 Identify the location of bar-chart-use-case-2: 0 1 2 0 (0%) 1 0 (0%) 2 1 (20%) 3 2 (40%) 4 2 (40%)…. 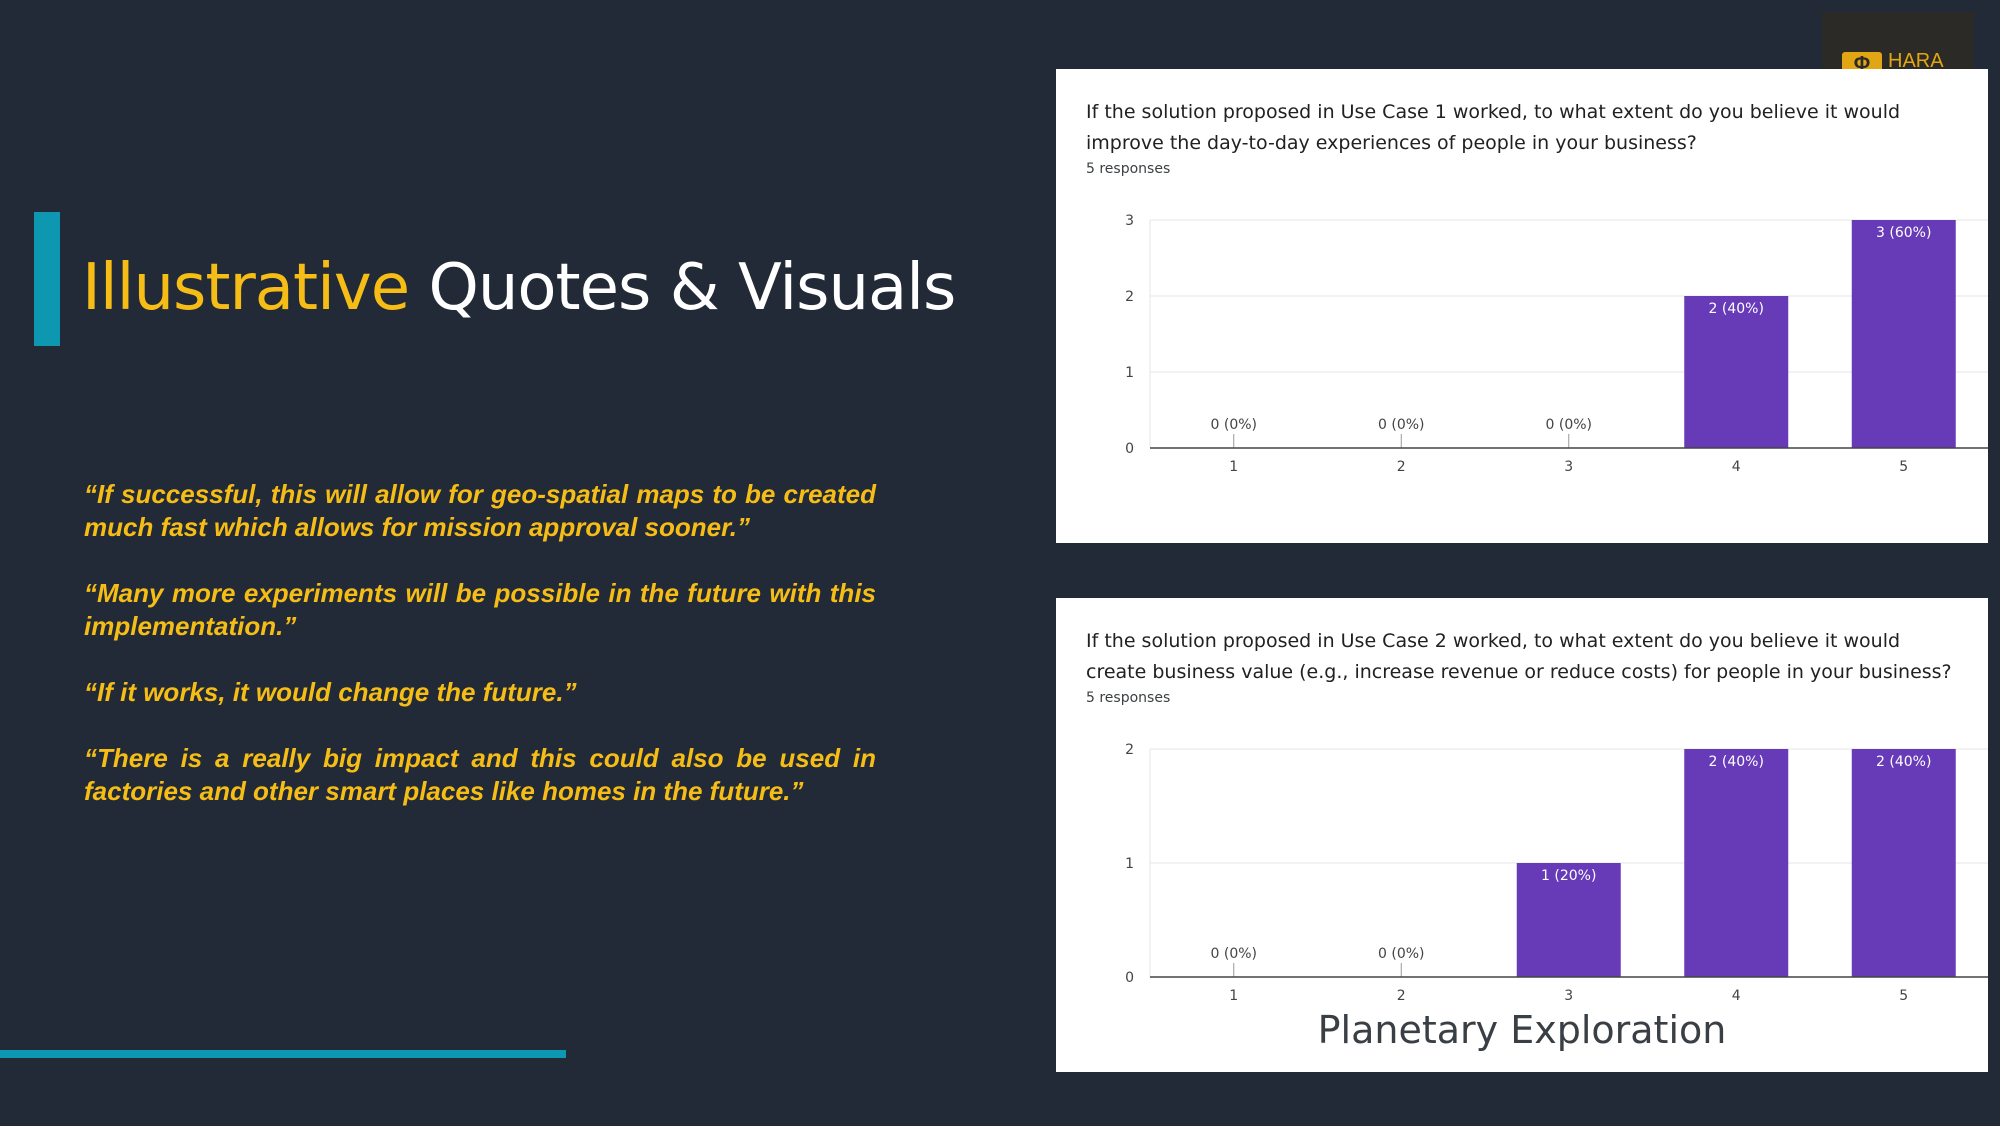
(1556, 873).